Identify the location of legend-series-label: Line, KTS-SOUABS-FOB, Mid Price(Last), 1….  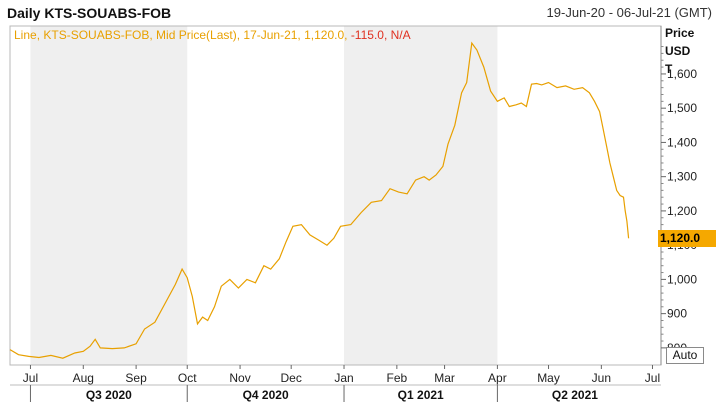
(181, 35).